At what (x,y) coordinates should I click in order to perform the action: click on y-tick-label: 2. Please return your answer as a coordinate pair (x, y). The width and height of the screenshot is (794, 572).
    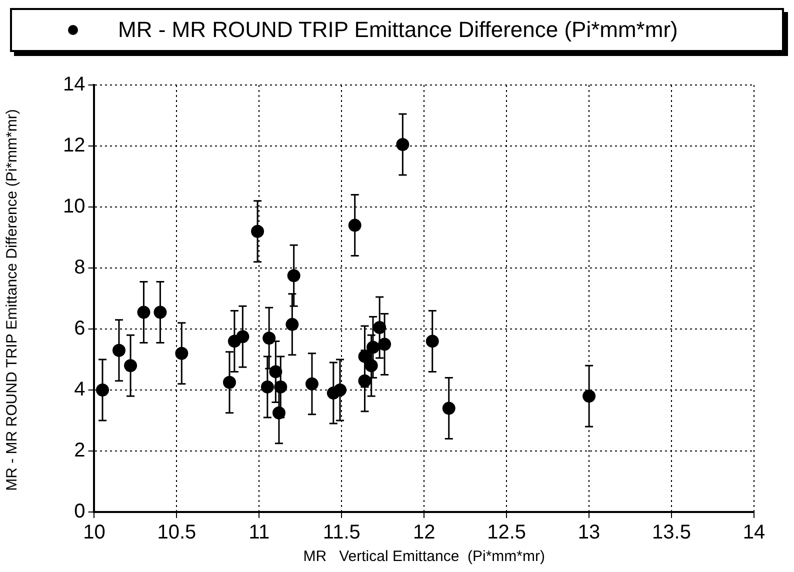
    Looking at the image, I should click on (80, 451).